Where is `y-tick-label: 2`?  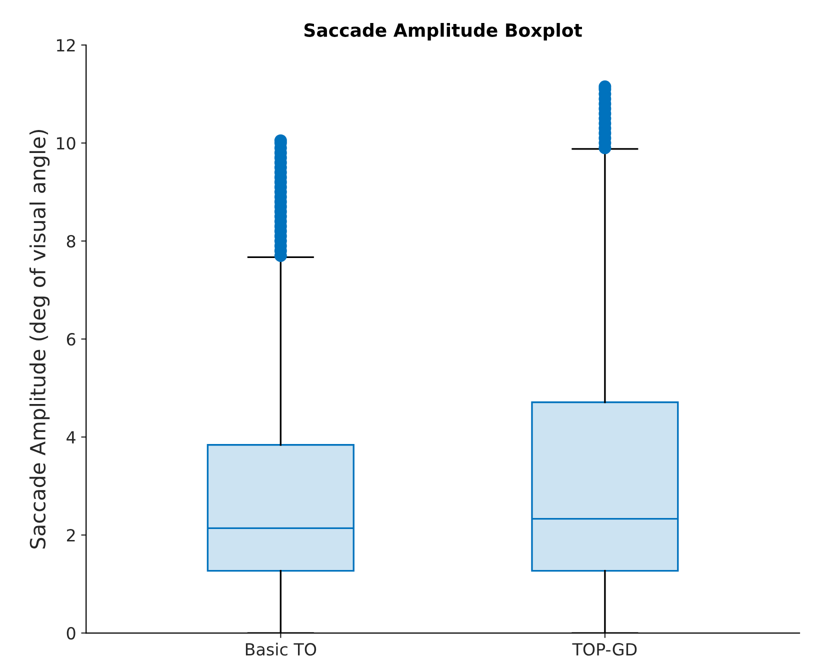
y-tick-label: 2 is located at coordinates (70, 535).